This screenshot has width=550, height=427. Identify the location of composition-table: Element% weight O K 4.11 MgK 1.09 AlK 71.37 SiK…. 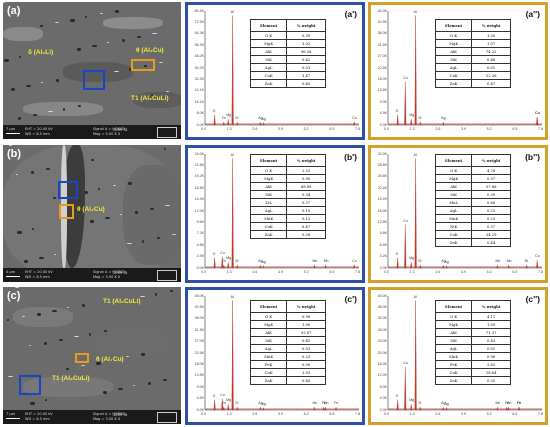
(472, 342).